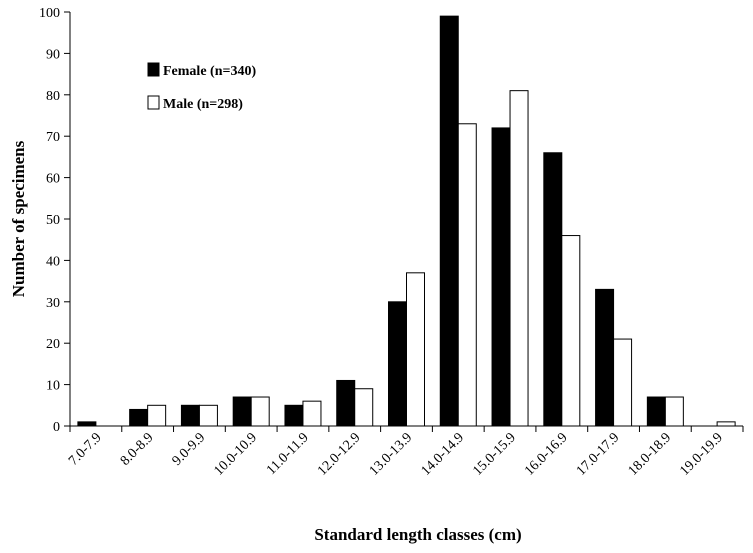 This screenshot has width=753, height=553. What do you see at coordinates (650, 454) in the screenshot?
I see `x-tick-label: 18.0-18.9` at bounding box center [650, 454].